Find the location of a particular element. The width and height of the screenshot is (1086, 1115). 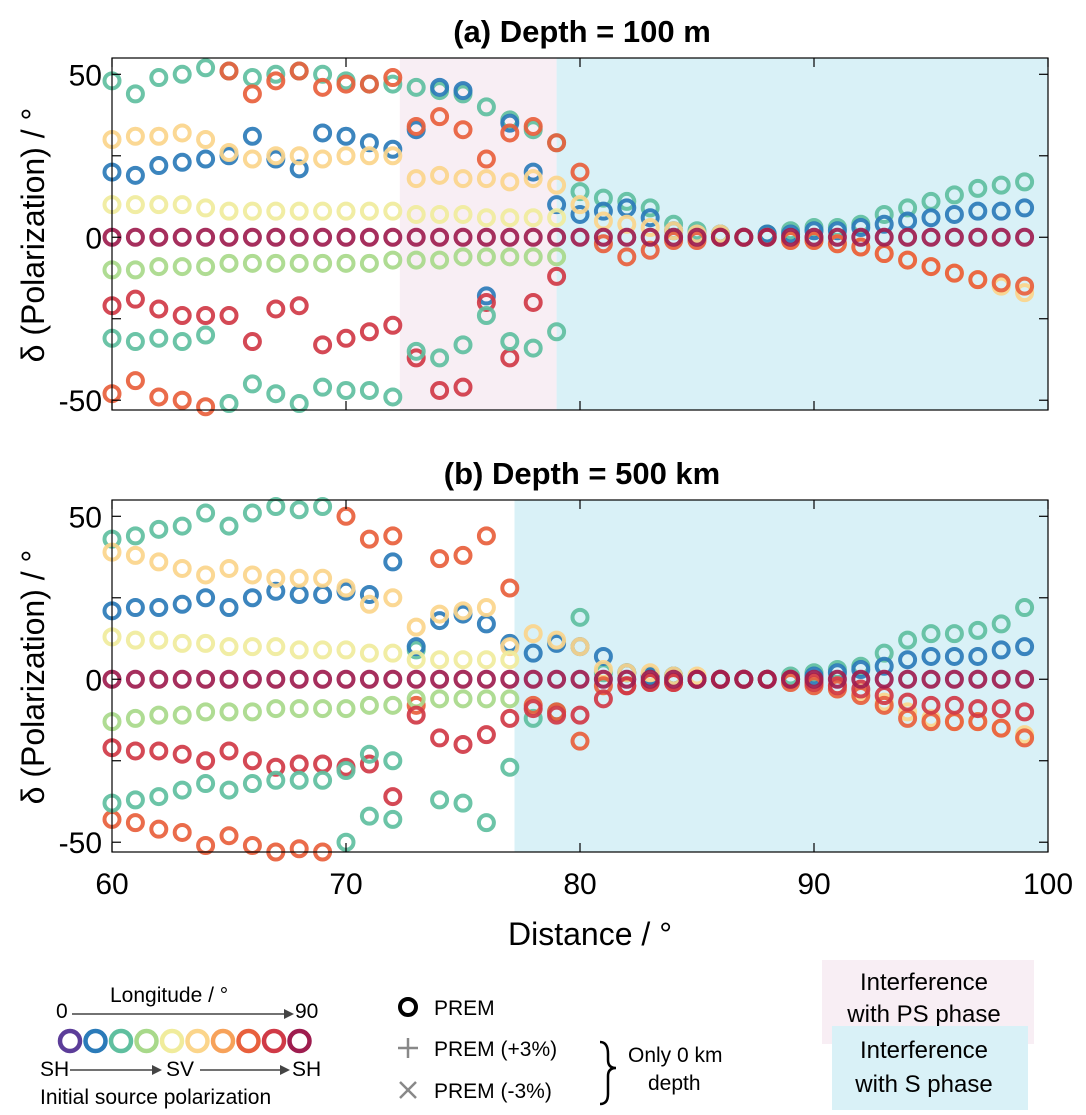

legend-arrowhead-sh is located at coordinates (285, 1070).